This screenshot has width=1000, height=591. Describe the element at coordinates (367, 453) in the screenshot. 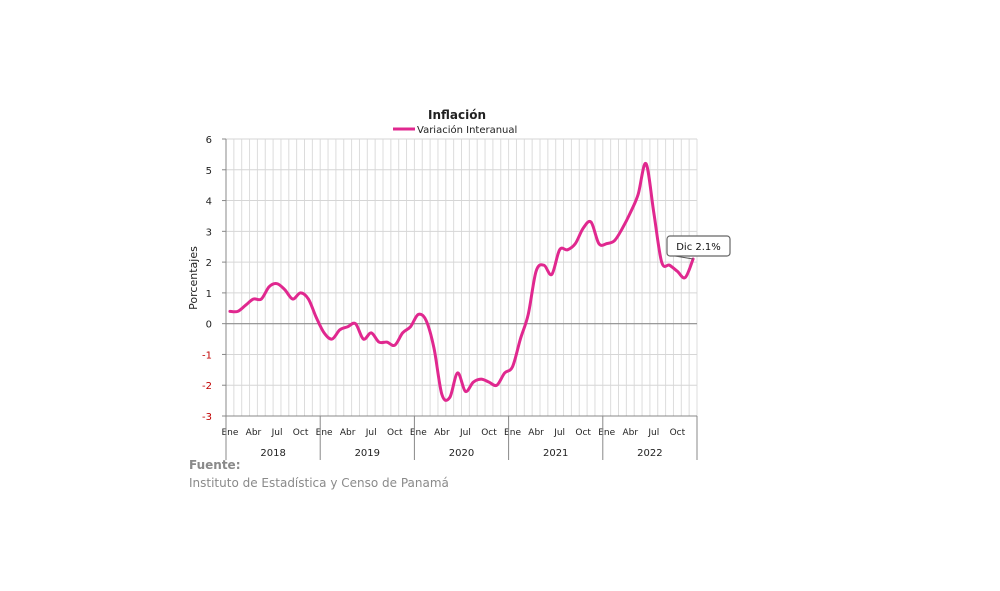

I see `x-year-label: 2019` at that location.